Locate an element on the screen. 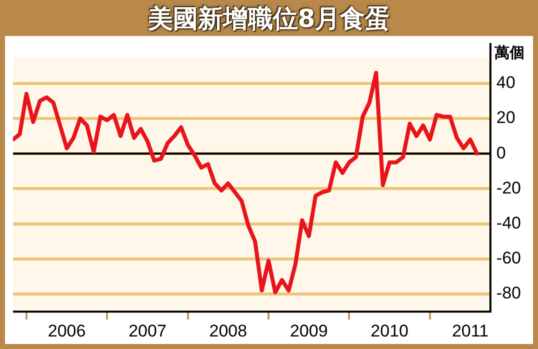  y-tick-label: 20 is located at coordinates (506, 118).